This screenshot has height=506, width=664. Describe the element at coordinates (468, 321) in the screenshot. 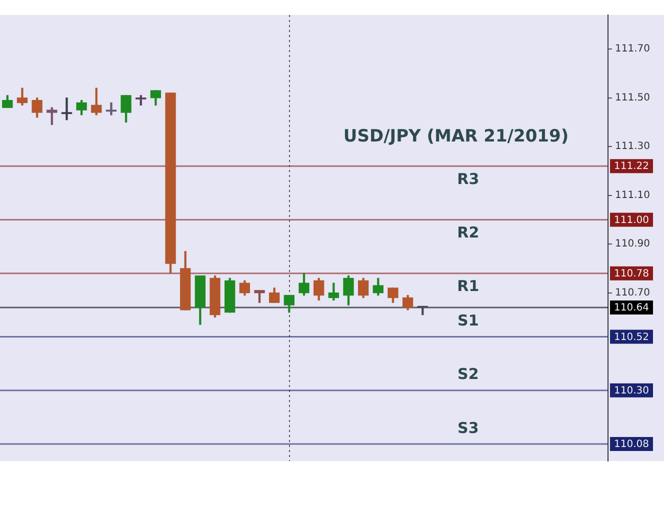

I see `ref-line-label: S1` at that location.